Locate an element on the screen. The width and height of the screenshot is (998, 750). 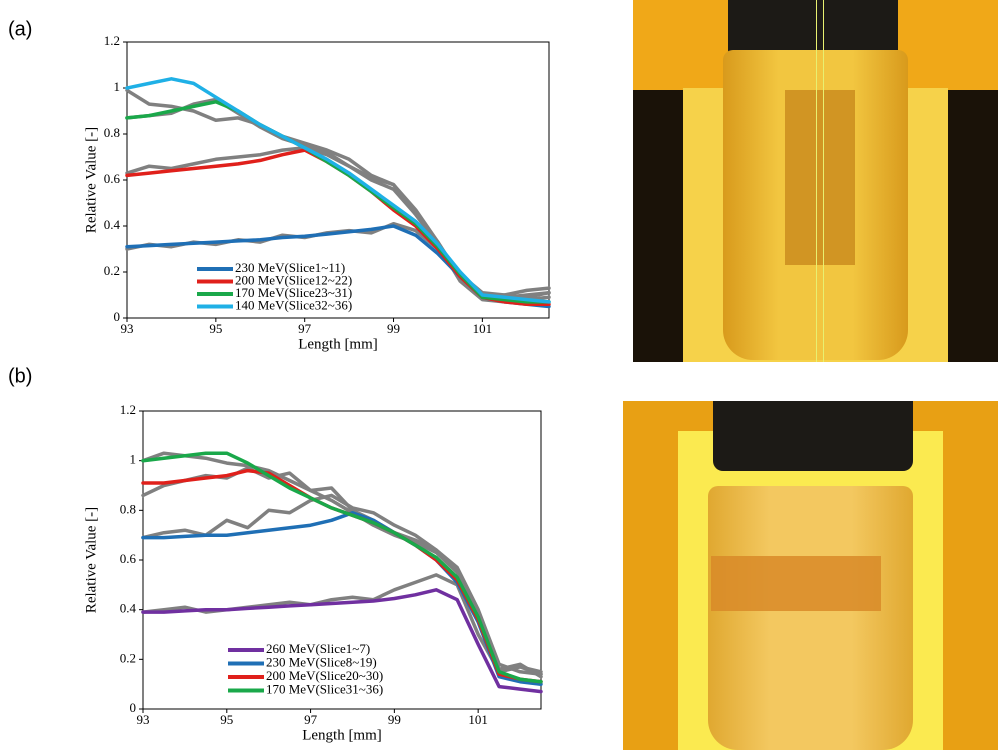
legend-label: 230 MeV(Slice8~19) is located at coordinates (321, 661).